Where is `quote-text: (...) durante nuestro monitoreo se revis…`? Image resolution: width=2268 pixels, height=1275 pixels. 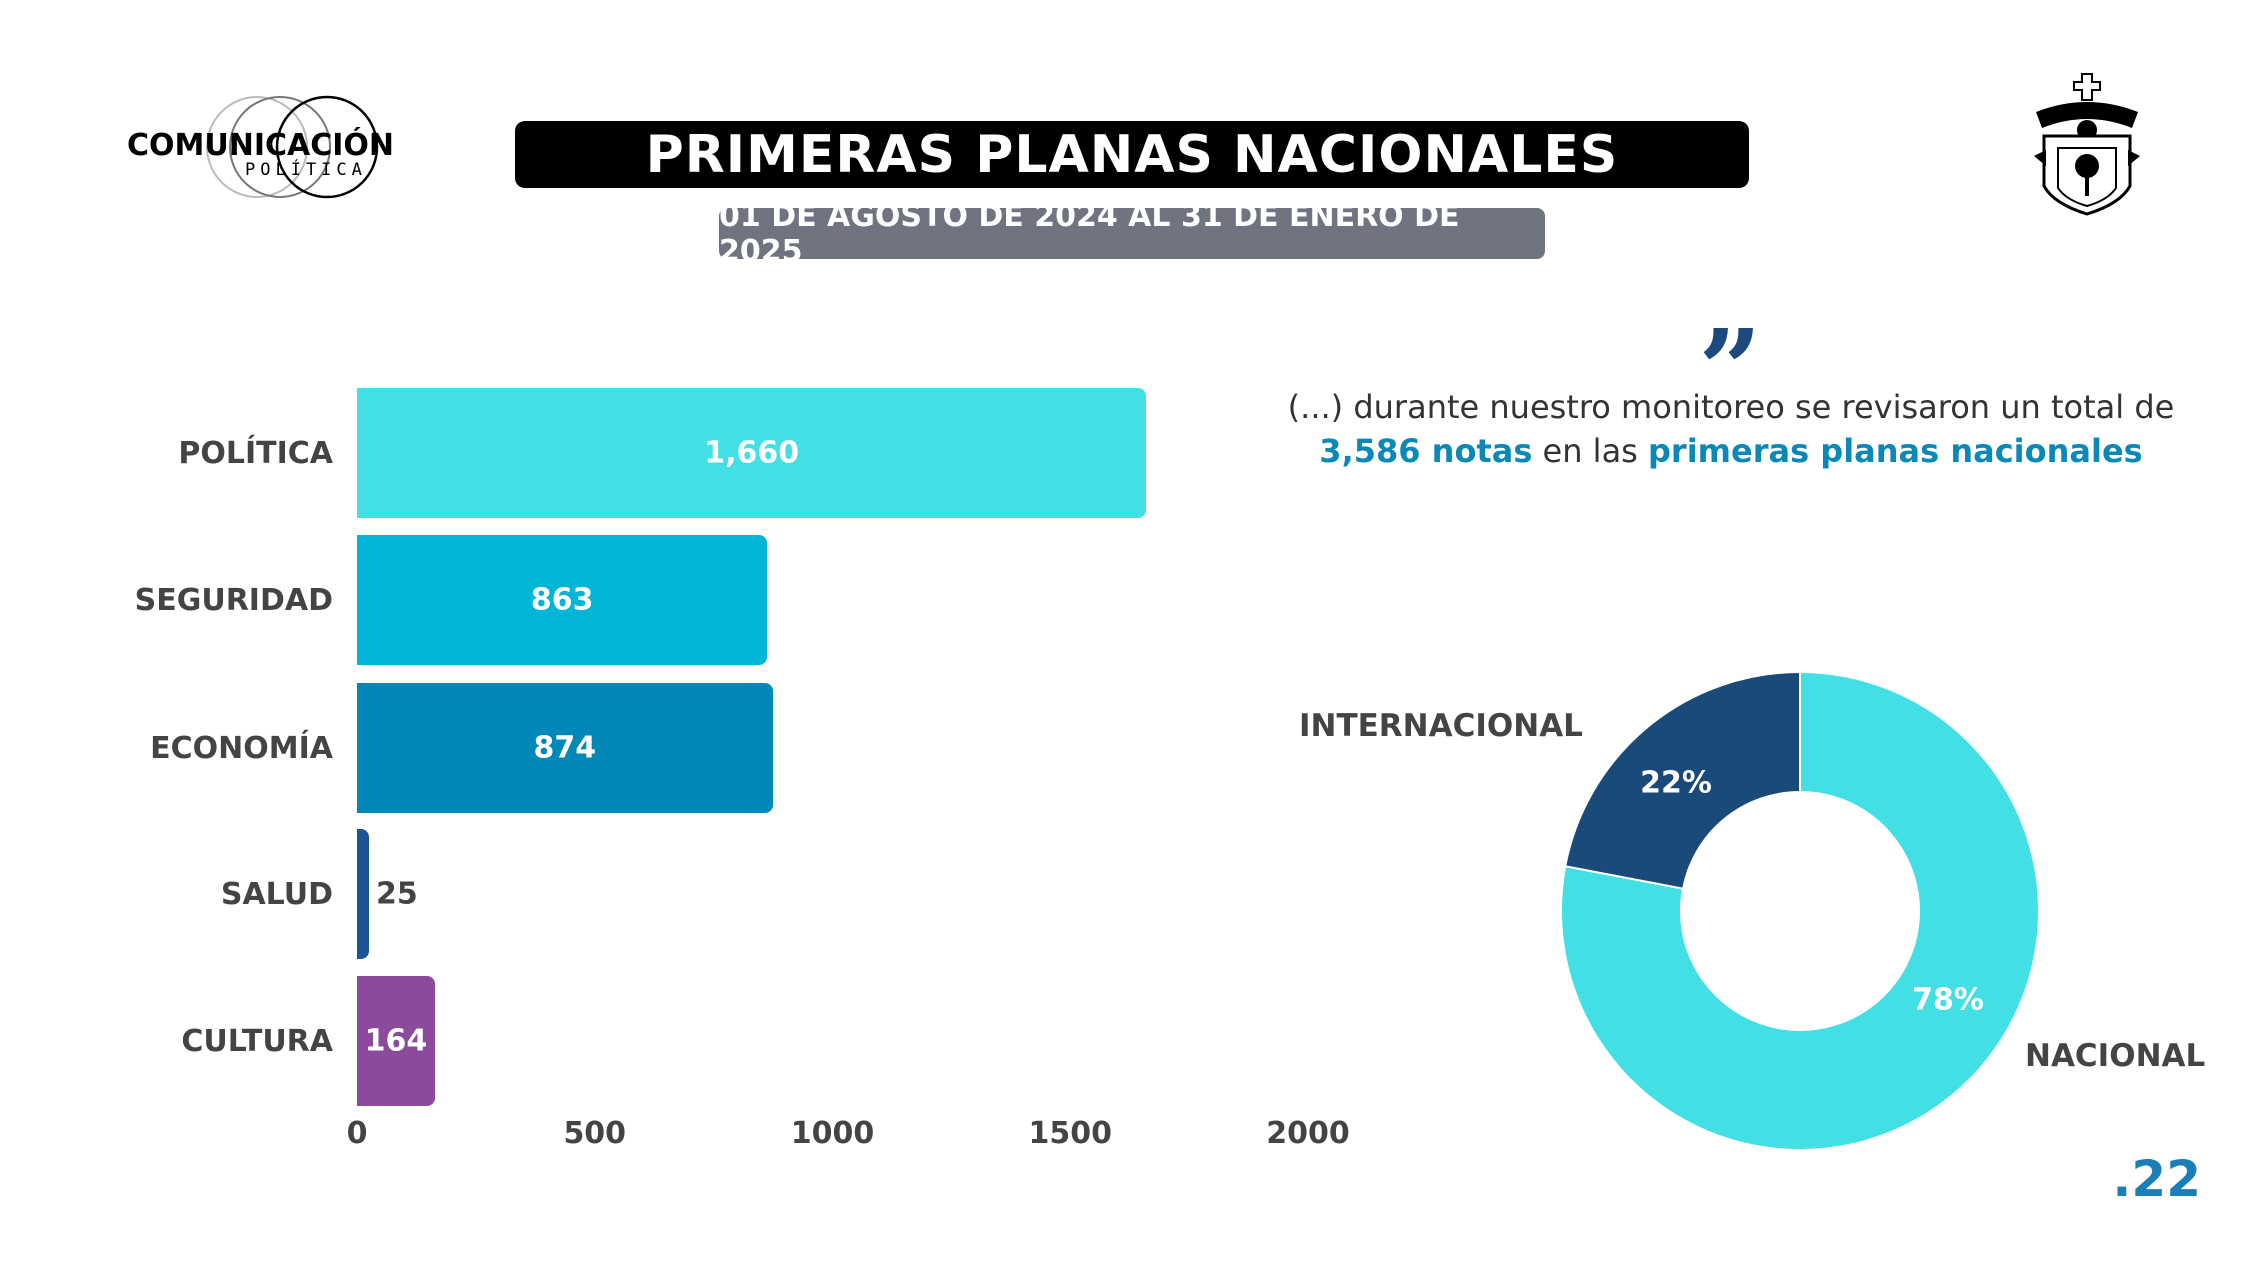 quote-text: (...) durante nuestro monitoreo se revis… is located at coordinates (1731, 429).